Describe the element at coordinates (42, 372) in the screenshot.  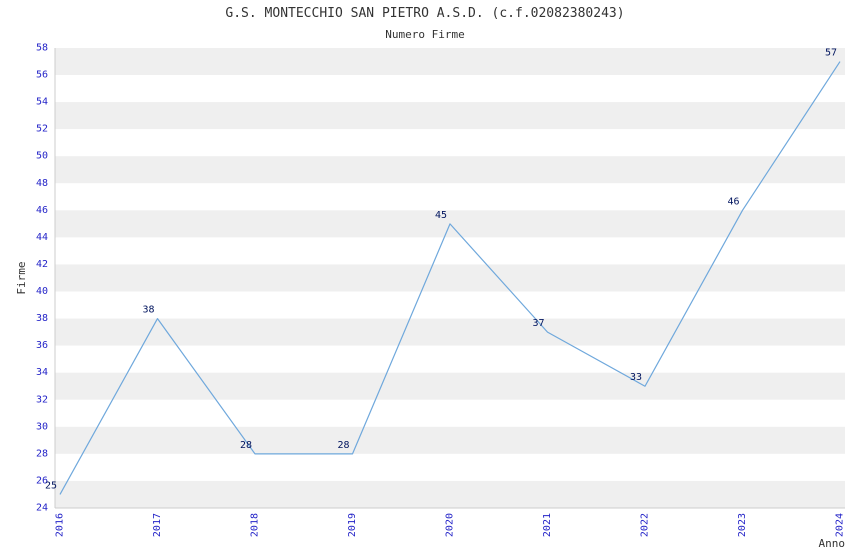
I see `y-tick-label: 34` at that location.